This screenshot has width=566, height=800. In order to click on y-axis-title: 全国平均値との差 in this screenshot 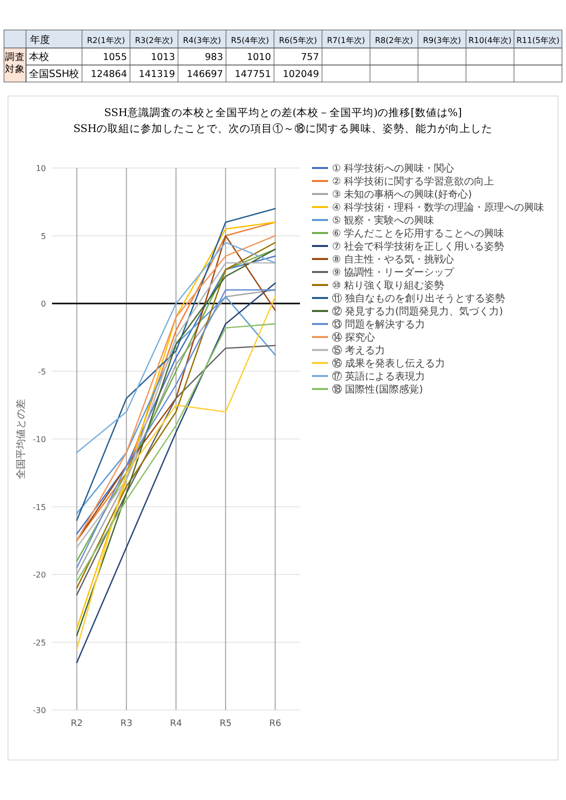, I will do `click(21, 439)`.